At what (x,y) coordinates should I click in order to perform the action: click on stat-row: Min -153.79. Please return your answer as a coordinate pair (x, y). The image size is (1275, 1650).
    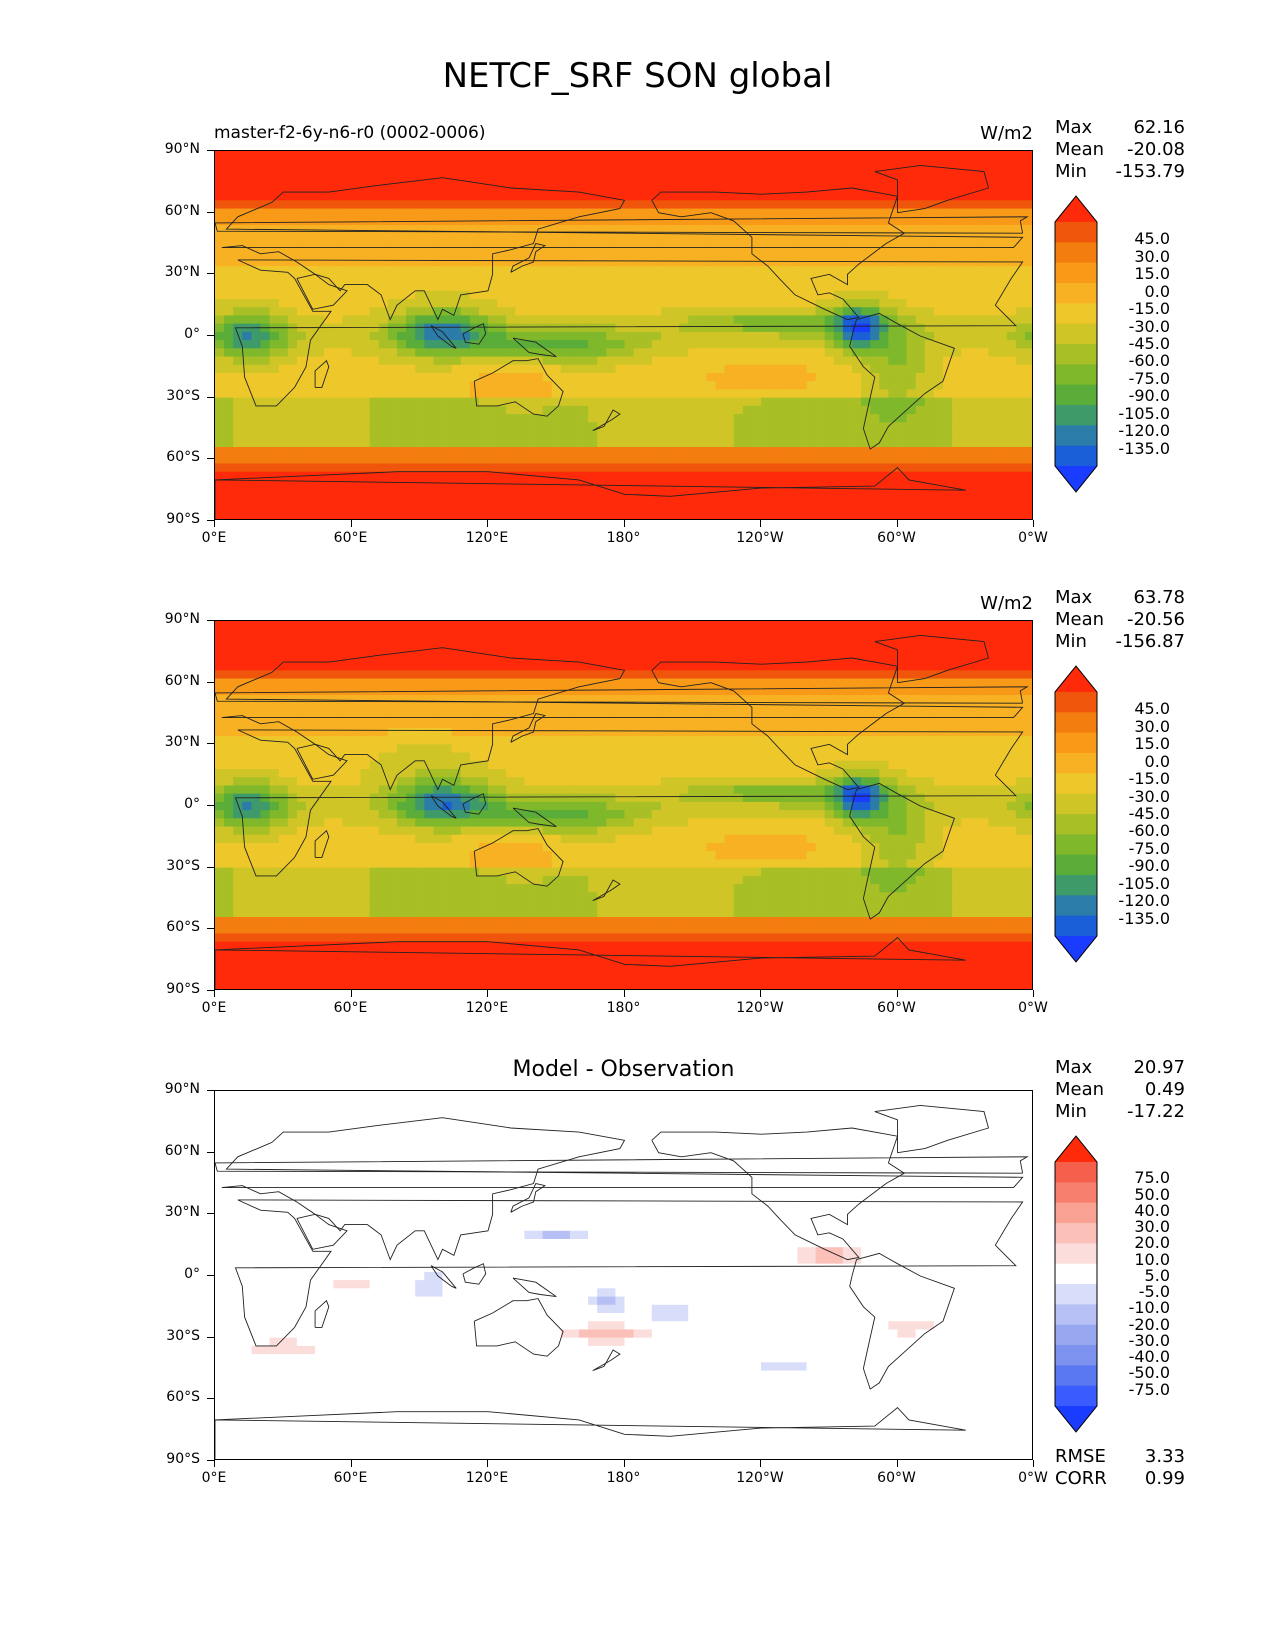
    Looking at the image, I should click on (1120, 172).